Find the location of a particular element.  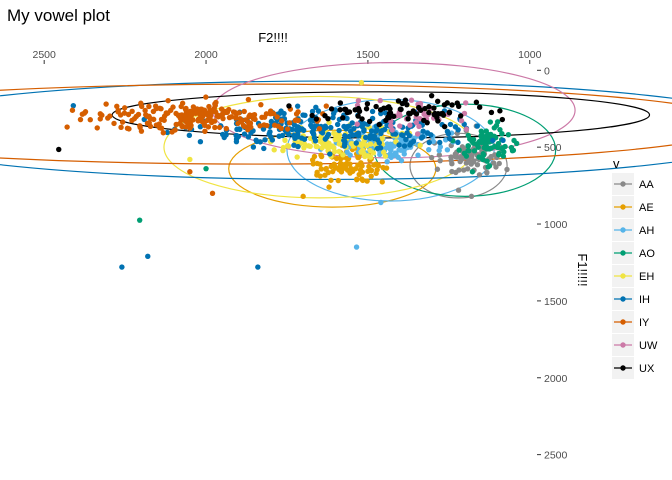

legend-label: UX is located at coordinates (647, 369).